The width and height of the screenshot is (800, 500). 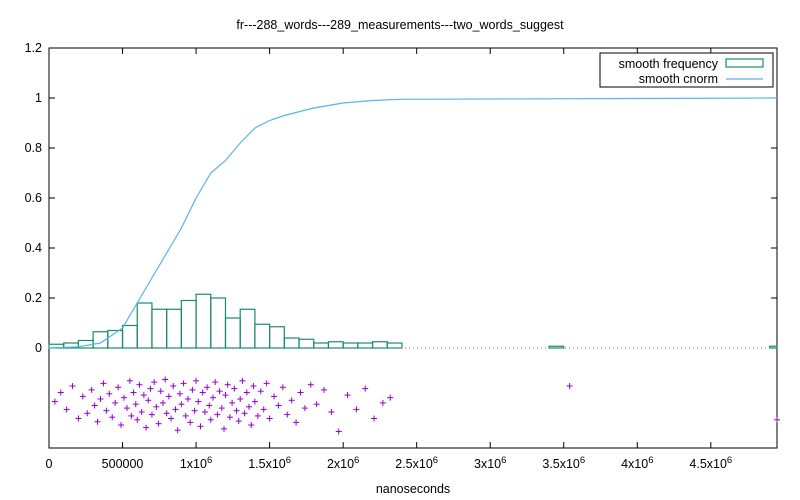 What do you see at coordinates (710, 463) in the screenshot?
I see `x-tick-label: 4.5x10⁶` at bounding box center [710, 463].